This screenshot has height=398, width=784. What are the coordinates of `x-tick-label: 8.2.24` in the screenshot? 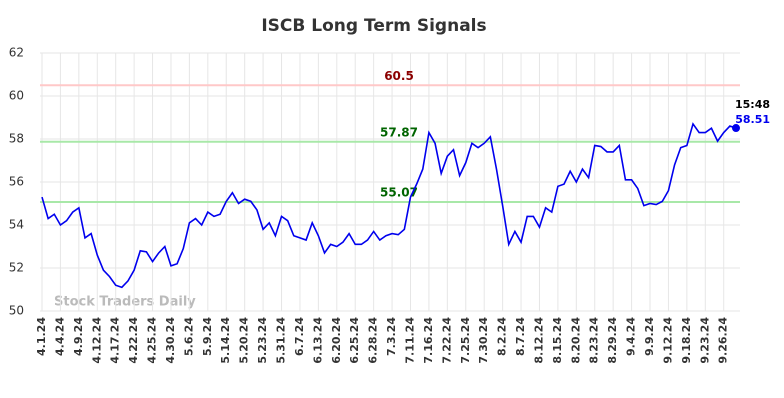 It's located at (502, 336).